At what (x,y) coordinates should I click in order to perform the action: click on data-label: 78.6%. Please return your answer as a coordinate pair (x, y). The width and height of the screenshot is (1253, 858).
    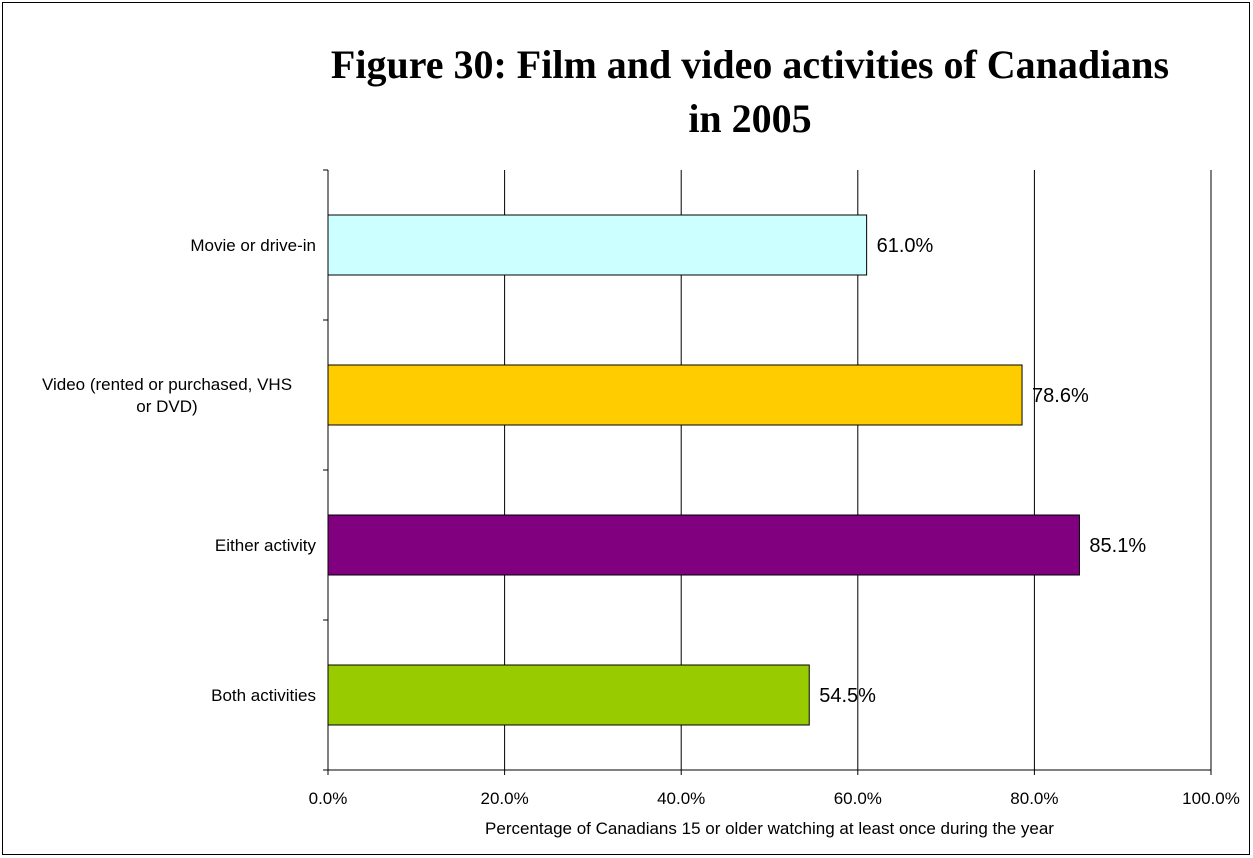
    Looking at the image, I should click on (1060, 396).